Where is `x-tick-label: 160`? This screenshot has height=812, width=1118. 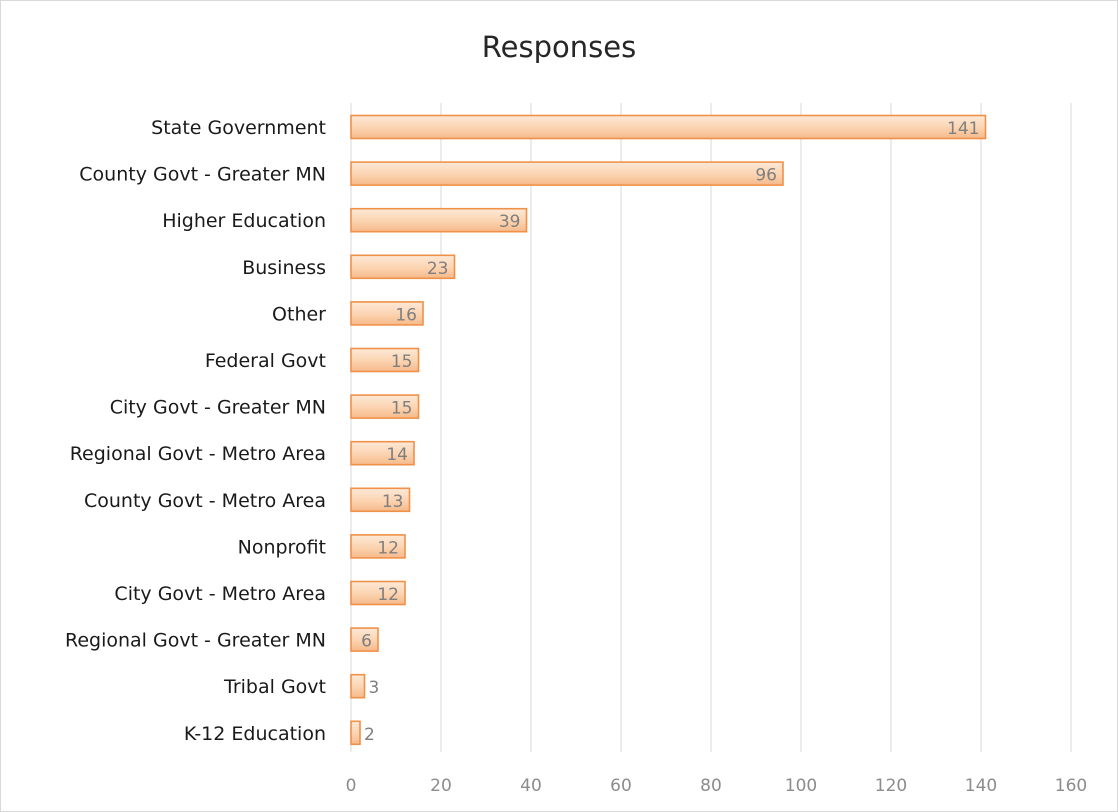
x-tick-label: 160 is located at coordinates (1071, 786).